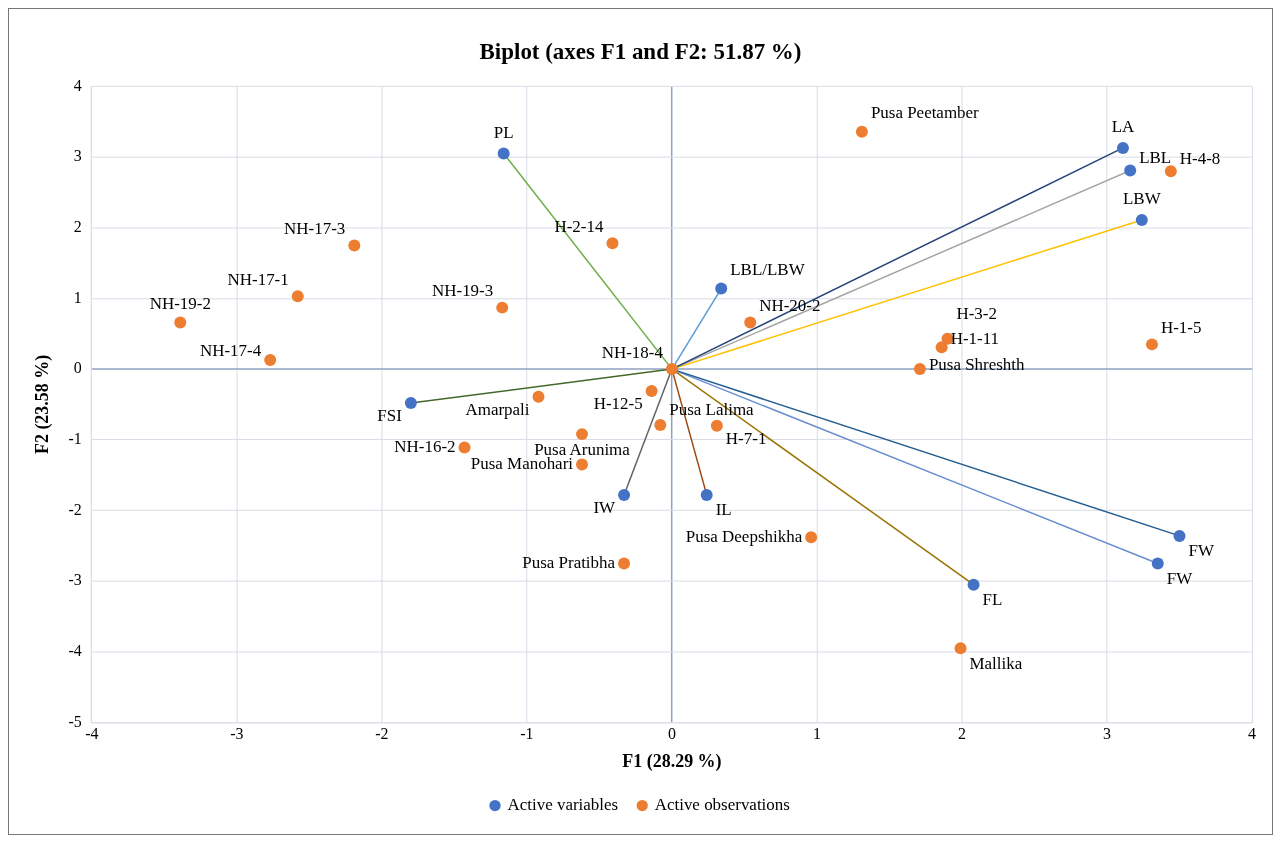 The image size is (1281, 843). What do you see at coordinates (1200, 158) in the screenshot?
I see `annotation: H-4-8` at bounding box center [1200, 158].